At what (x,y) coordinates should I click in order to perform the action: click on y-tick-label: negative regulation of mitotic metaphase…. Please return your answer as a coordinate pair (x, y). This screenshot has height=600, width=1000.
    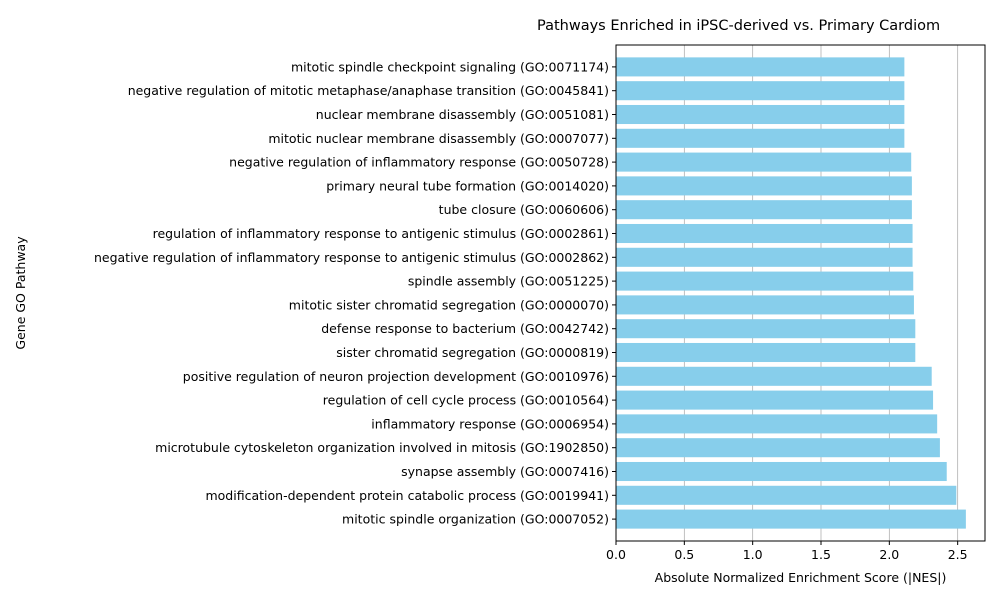
    Looking at the image, I should click on (368, 90).